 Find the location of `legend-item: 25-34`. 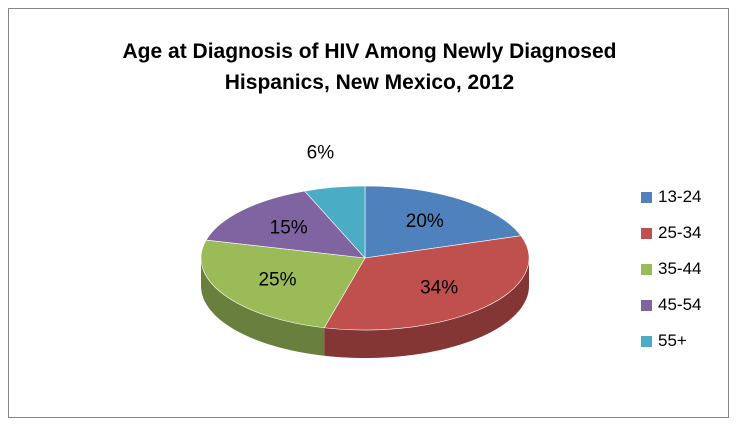

legend-item: 25-34 is located at coordinates (671, 233).